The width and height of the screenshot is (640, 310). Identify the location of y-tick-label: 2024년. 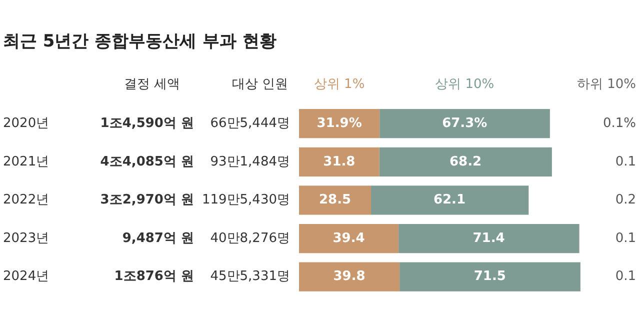
(26, 276).